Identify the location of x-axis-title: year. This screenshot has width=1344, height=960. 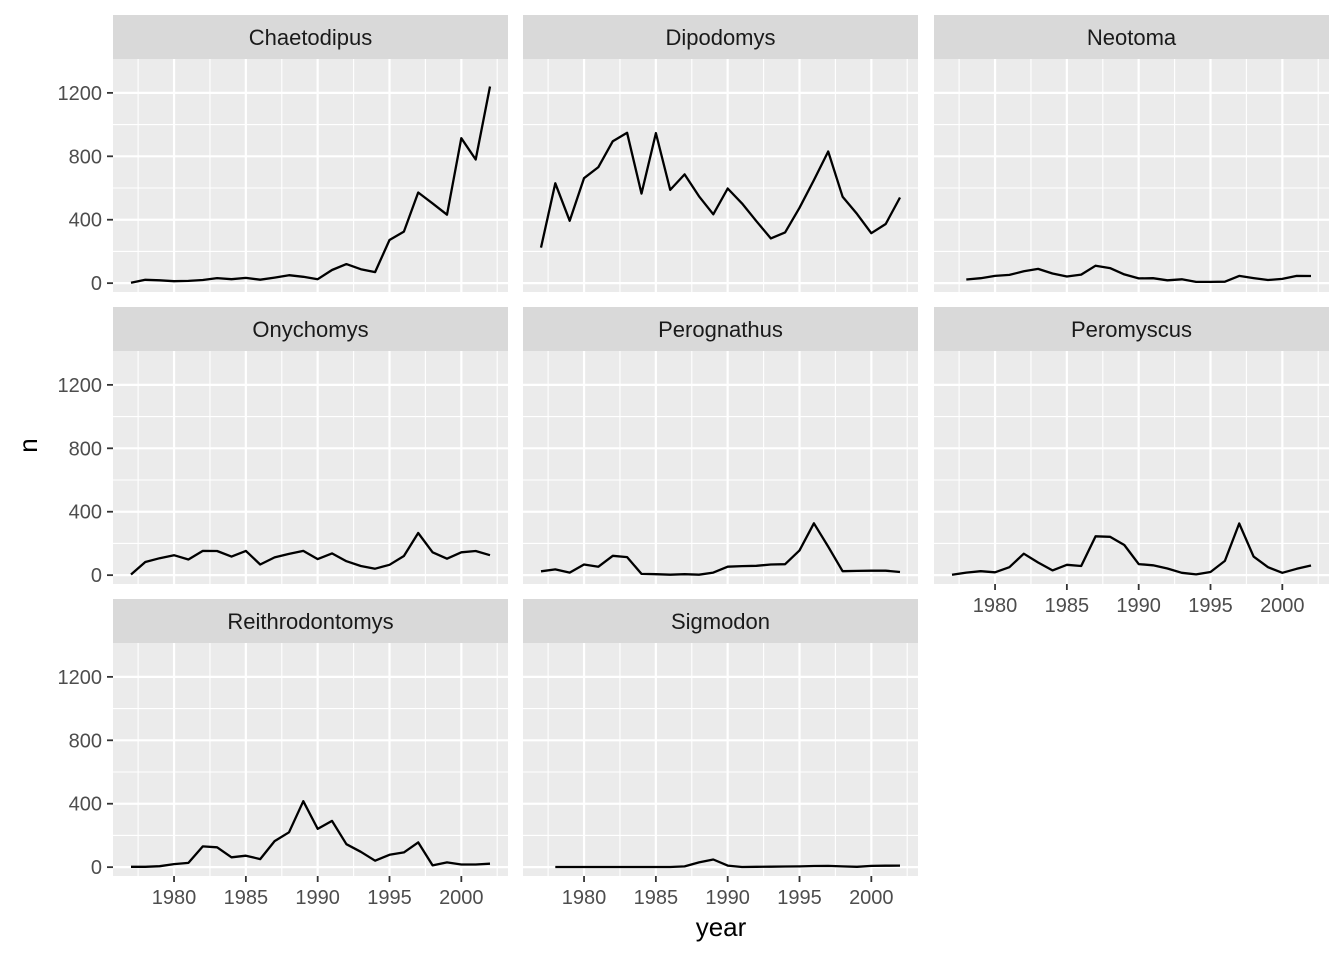
(721, 927).